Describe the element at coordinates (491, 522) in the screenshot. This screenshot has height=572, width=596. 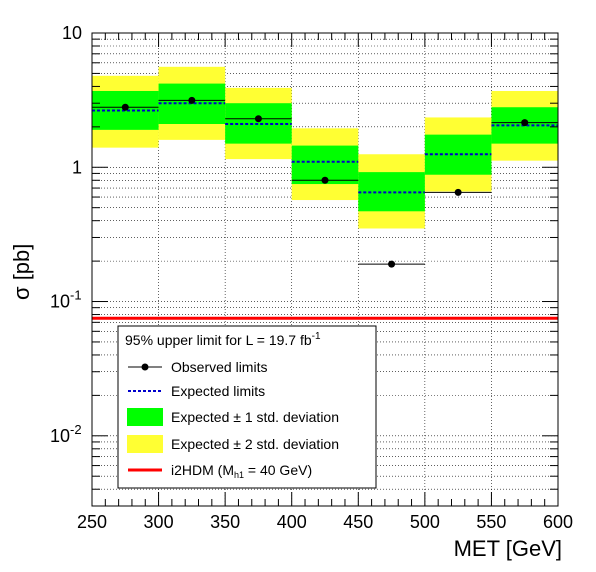
I see `x-tick-label: 550` at that location.